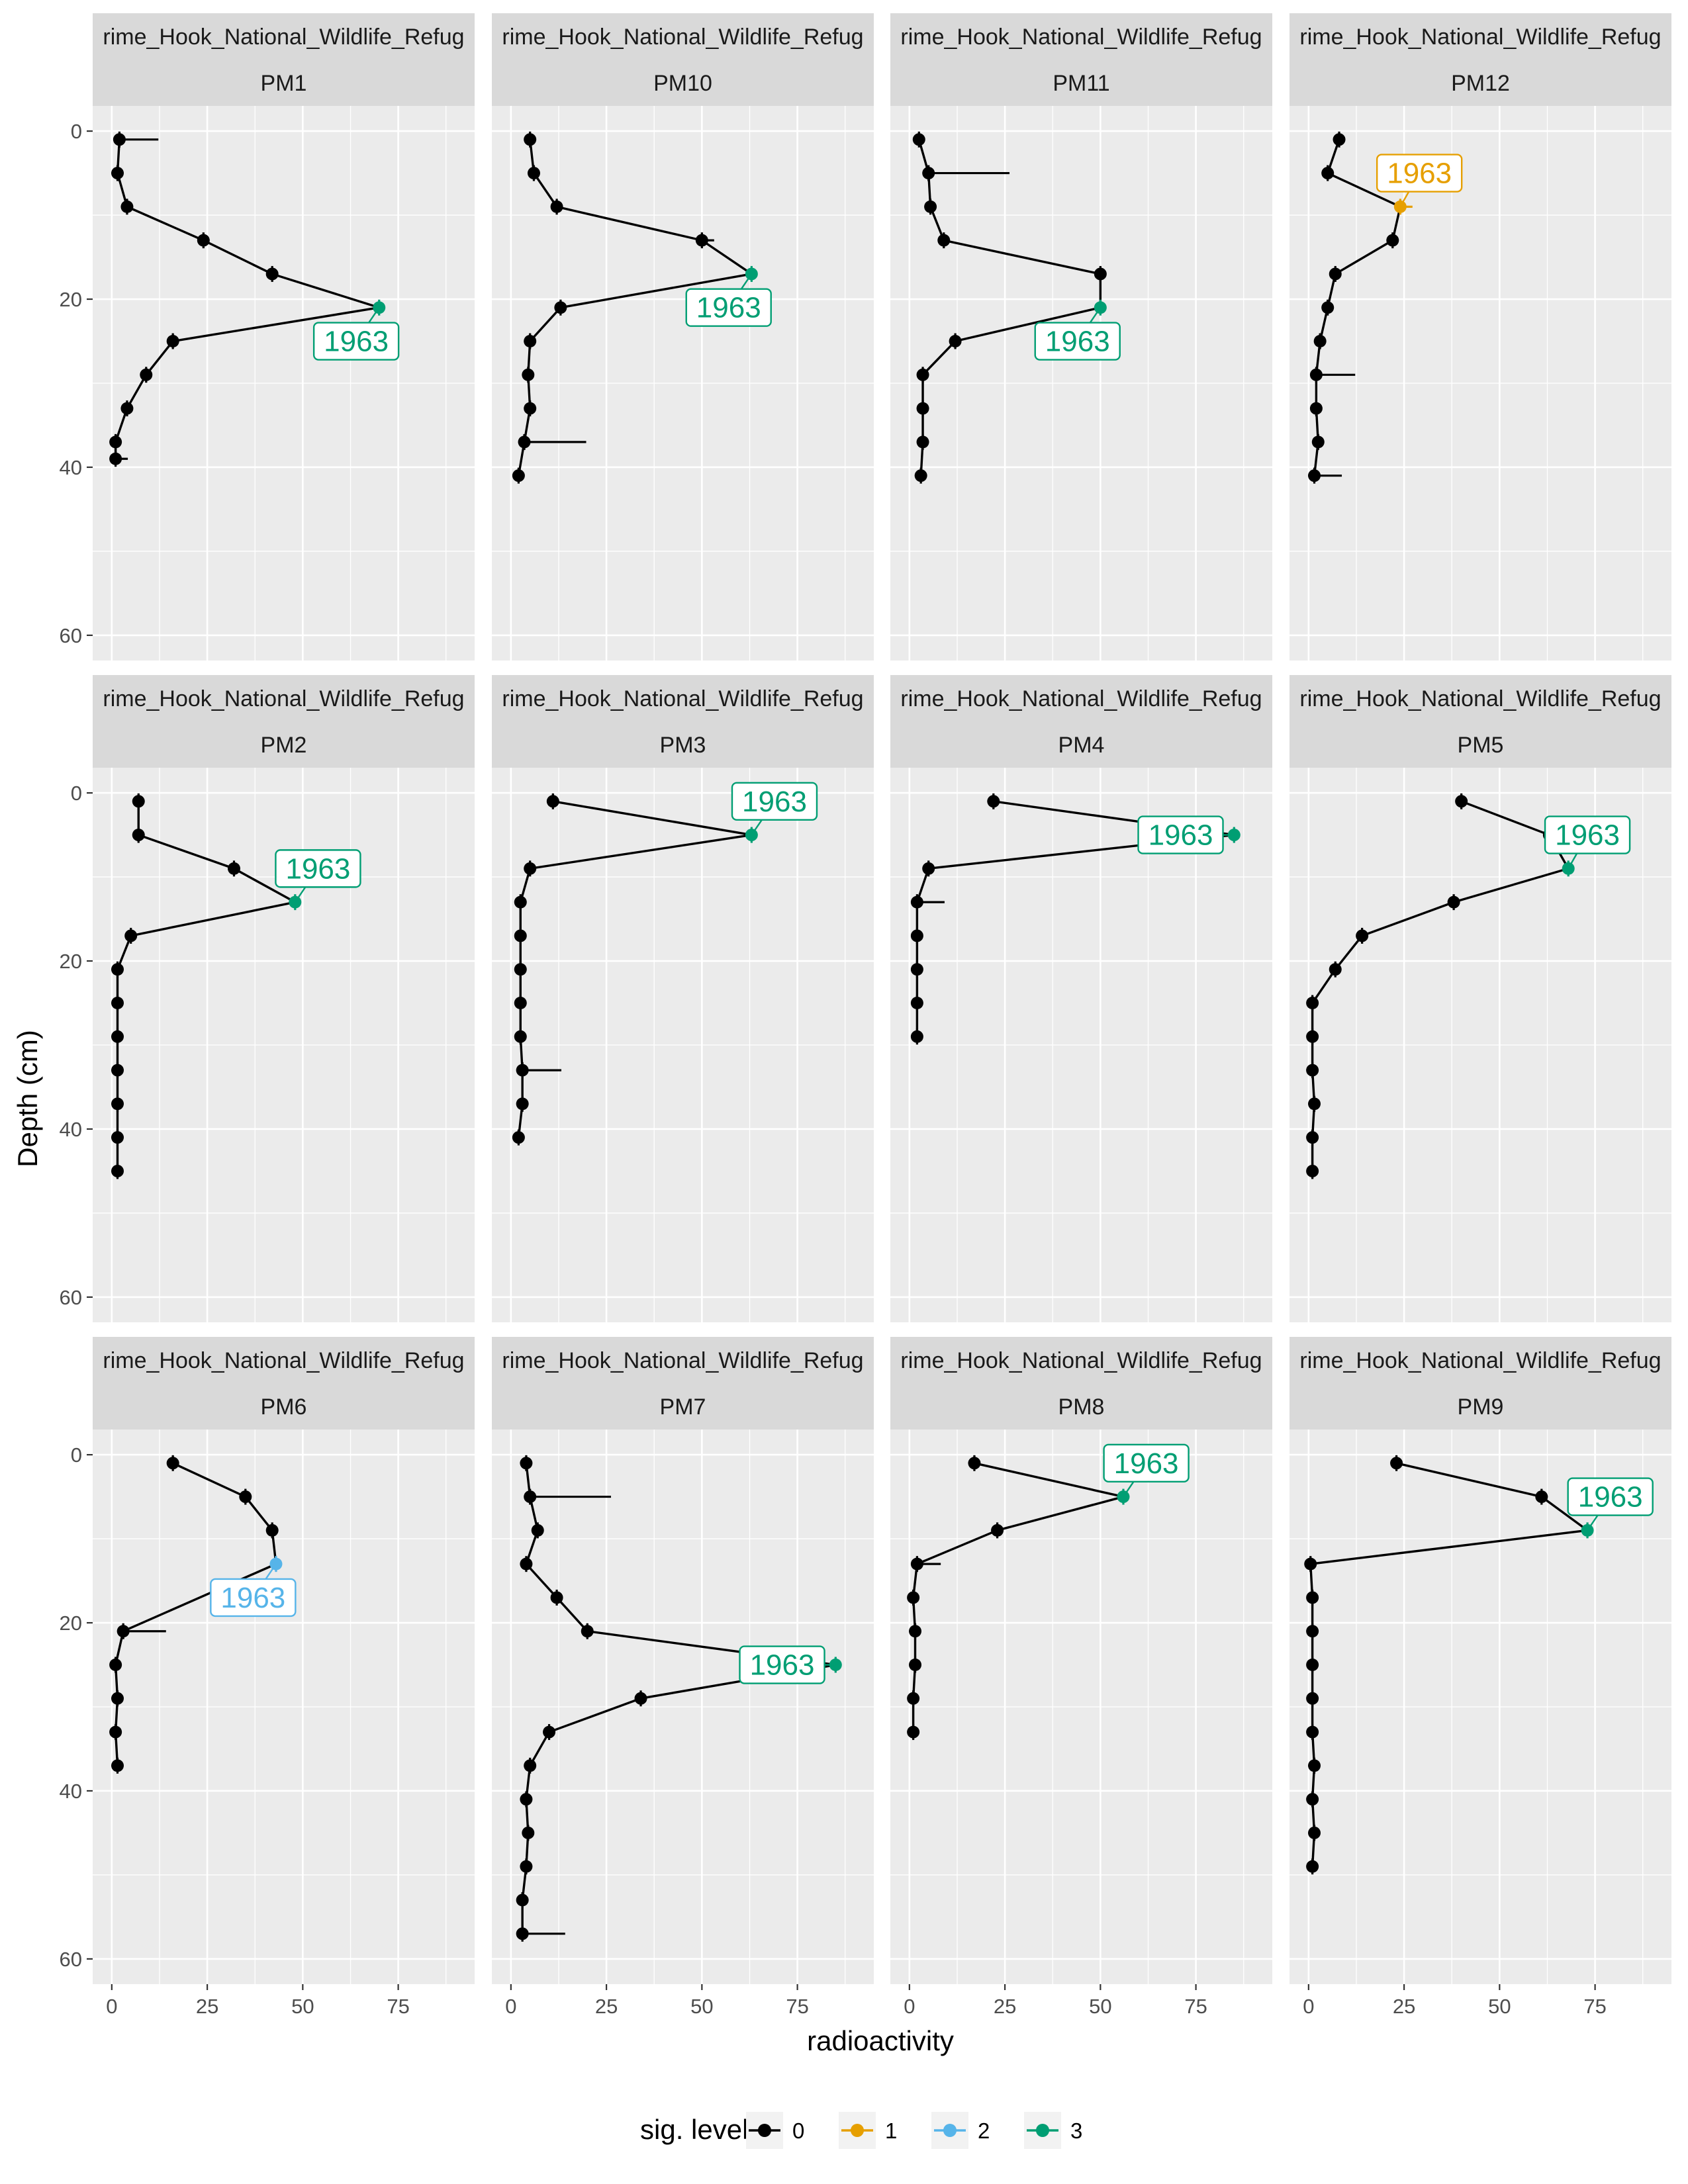  I want to click on y-tick-label: 0, so click(76, 131).